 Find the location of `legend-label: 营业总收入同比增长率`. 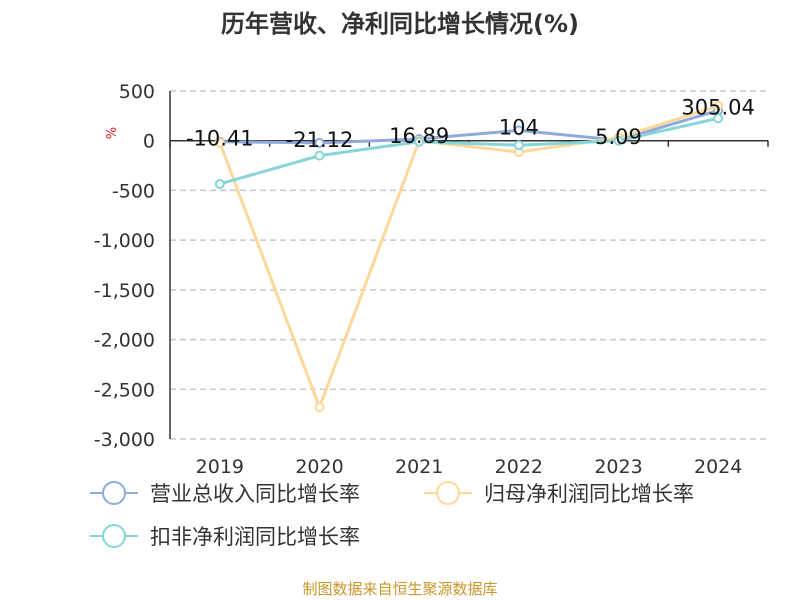

legend-label: 营业总收入同比增长率 is located at coordinates (255, 494).